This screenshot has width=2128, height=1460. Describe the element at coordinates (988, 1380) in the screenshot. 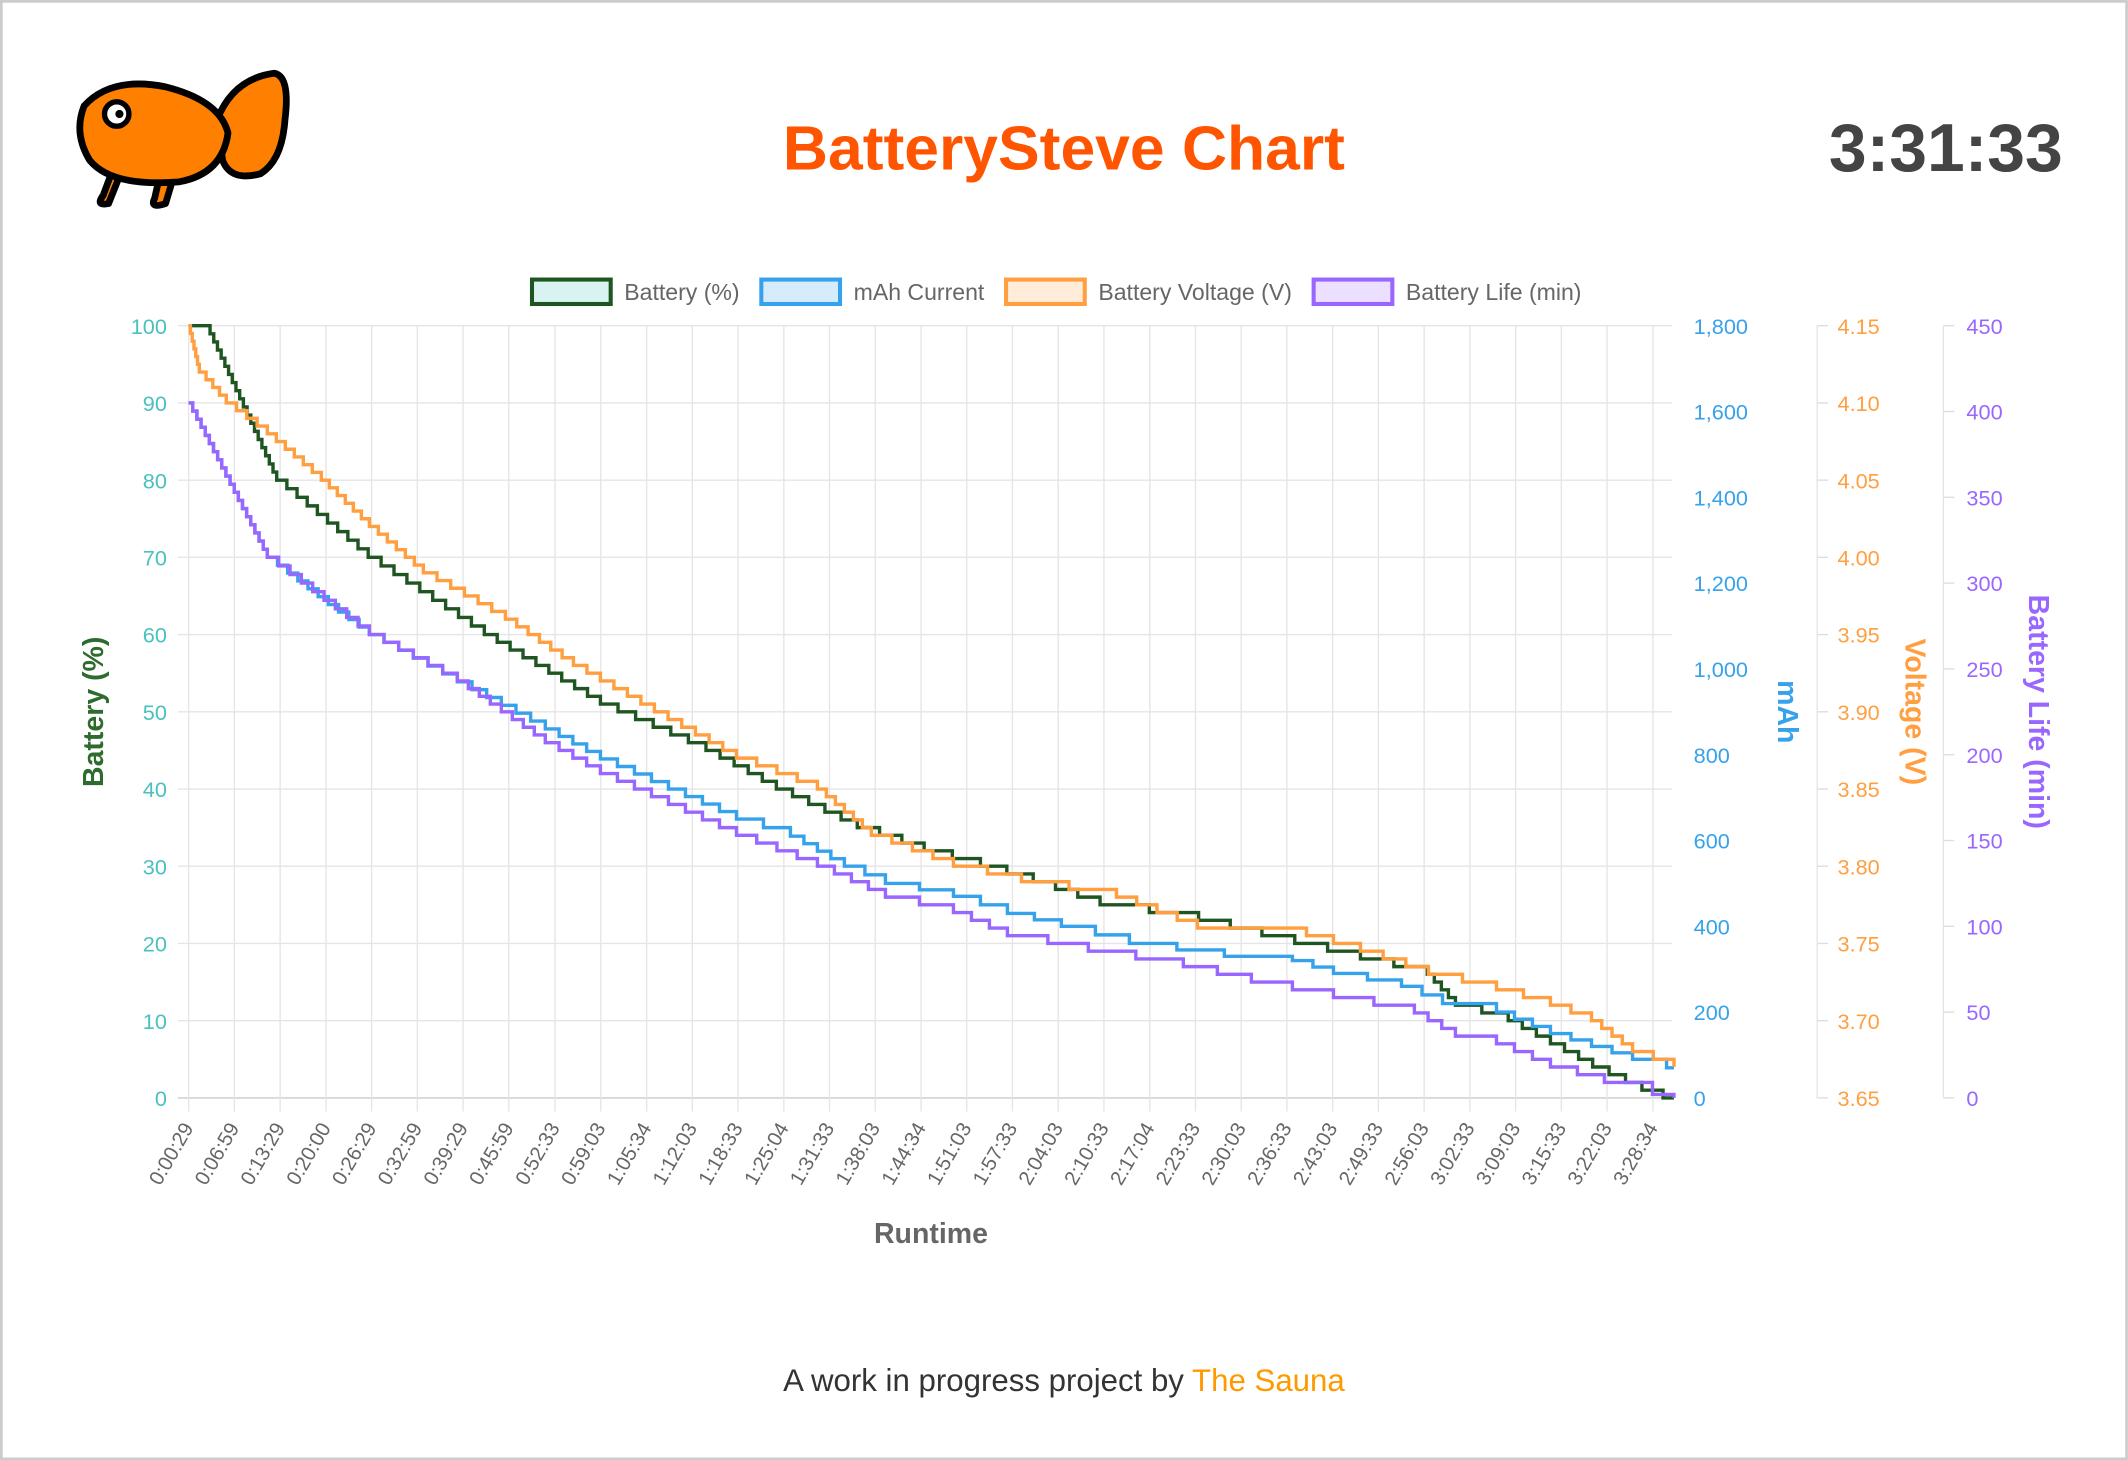

I see `footer-text: A work in progress project by` at that location.